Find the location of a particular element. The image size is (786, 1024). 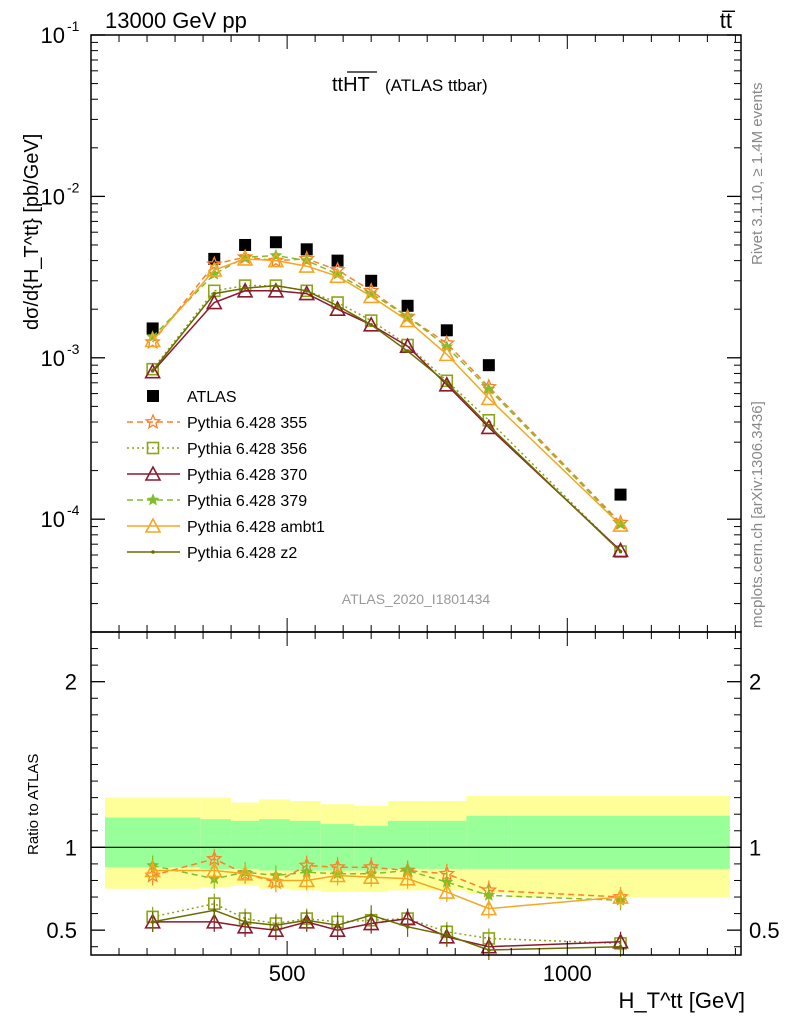

legend-entry: Pythia 6.428 356 is located at coordinates (217, 449).